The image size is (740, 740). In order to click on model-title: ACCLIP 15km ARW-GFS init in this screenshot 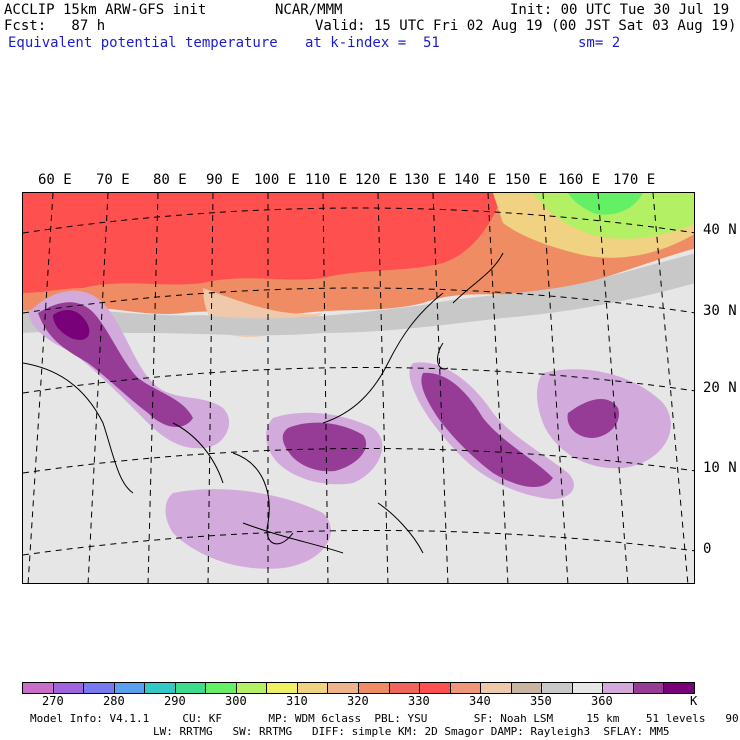, I will do `click(105, 10)`.